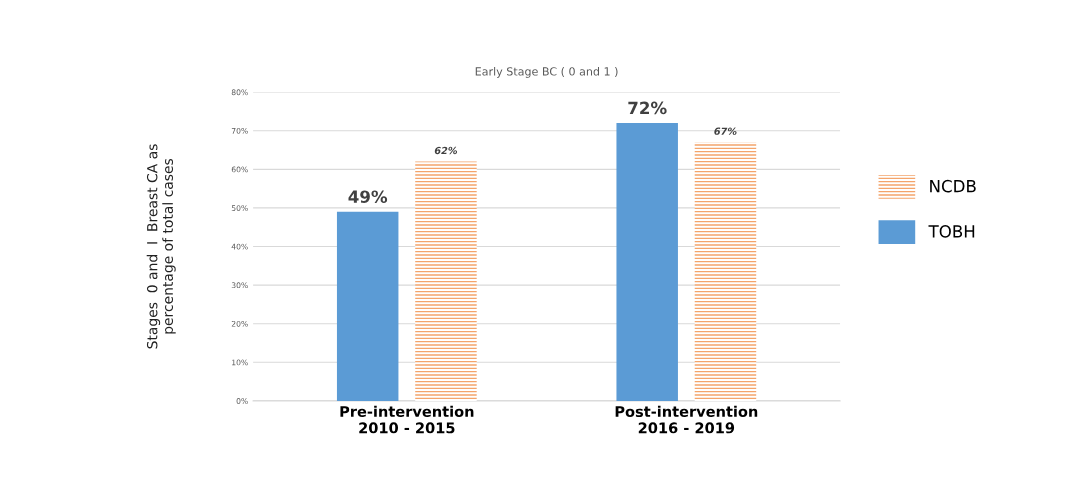 The image size is (1077, 498). Describe the element at coordinates (446, 150) in the screenshot. I see `data-label: 62%` at that location.